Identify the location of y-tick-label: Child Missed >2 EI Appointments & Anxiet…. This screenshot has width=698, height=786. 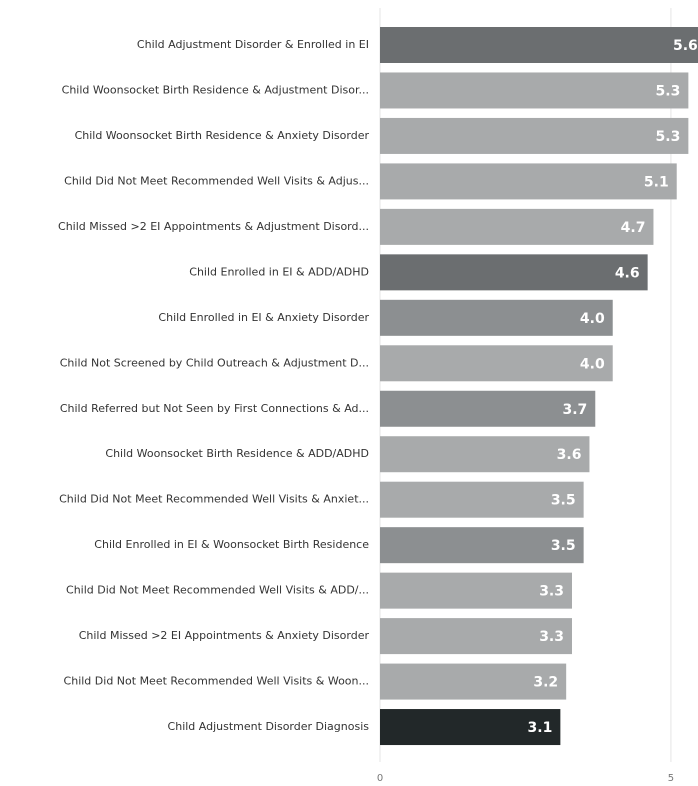
(224, 635).